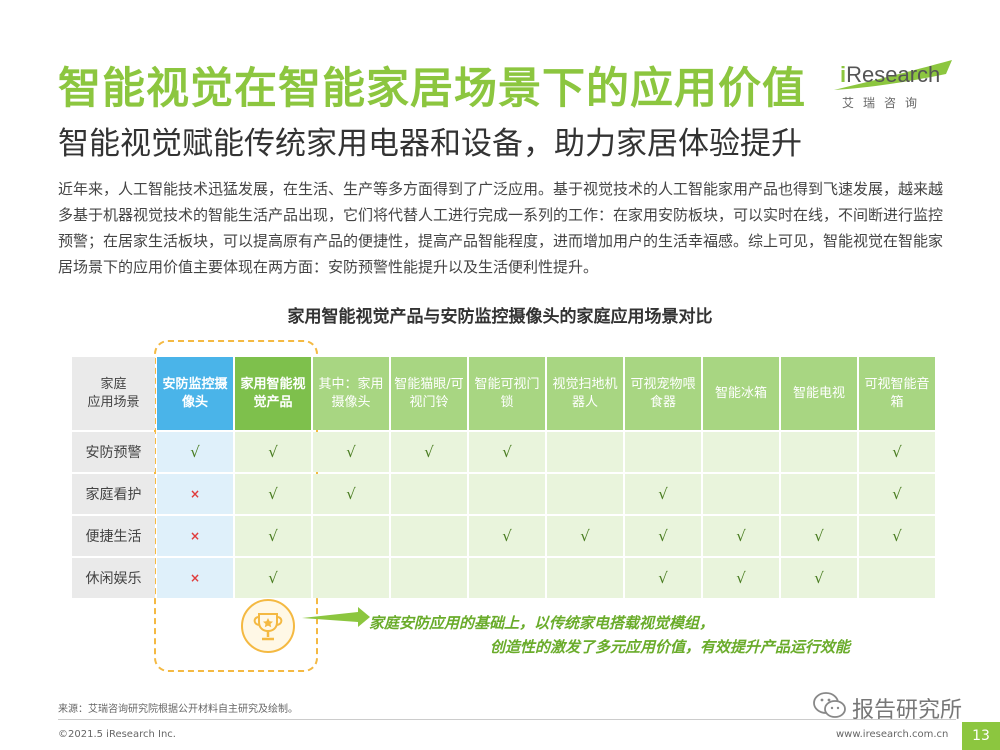 Image resolution: width=1000 pixels, height=750 pixels. Describe the element at coordinates (819, 393) in the screenshot. I see `column-header: 智能电视` at that location.